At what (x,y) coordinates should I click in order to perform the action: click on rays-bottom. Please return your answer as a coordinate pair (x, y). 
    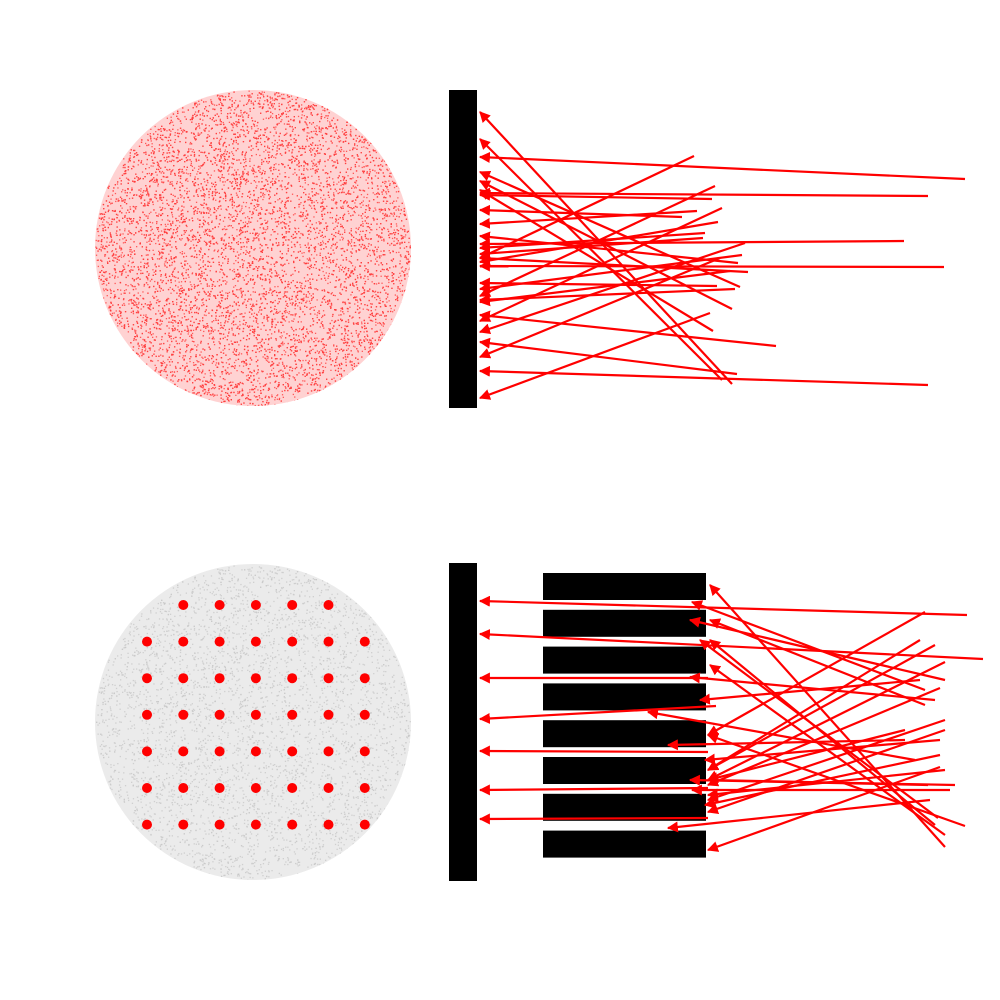
    Looking at the image, I should click on (731, 718).